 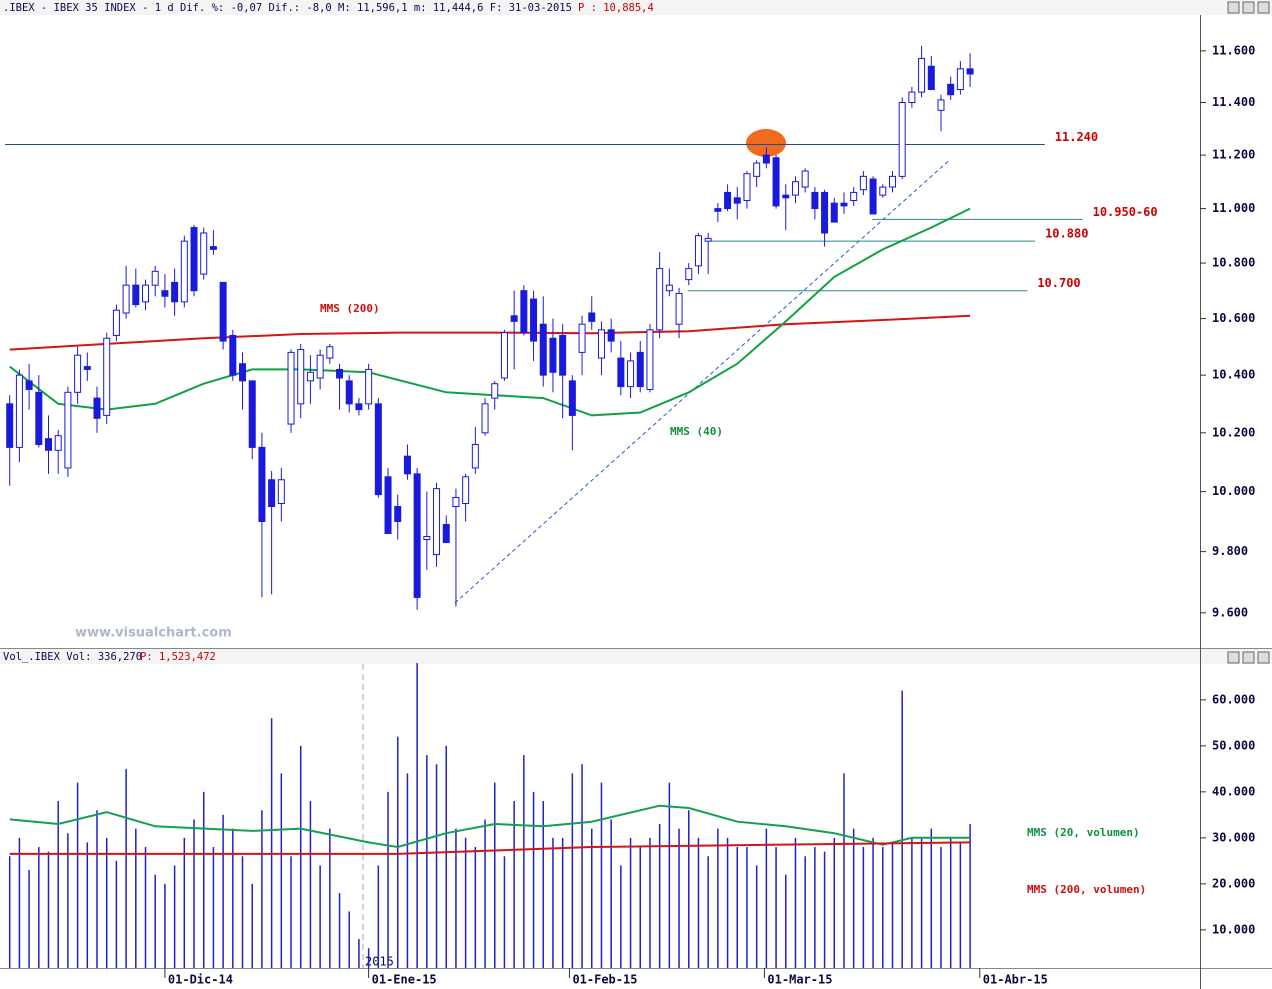 I want to click on ma-label: MMS (200), so click(x=350, y=308).